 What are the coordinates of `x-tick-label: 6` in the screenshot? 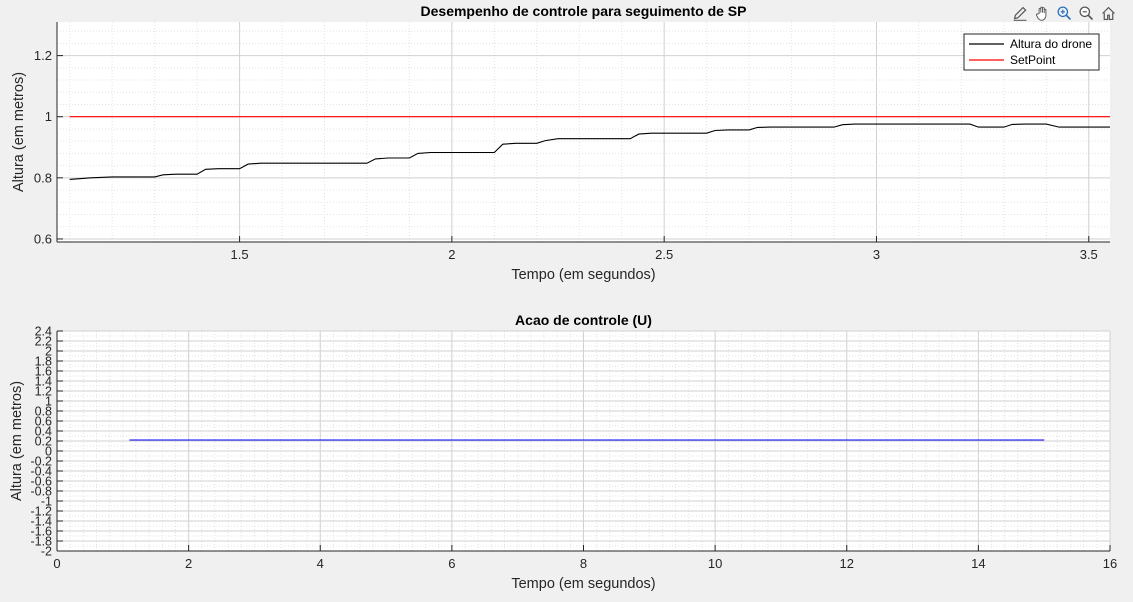 It's located at (451, 563).